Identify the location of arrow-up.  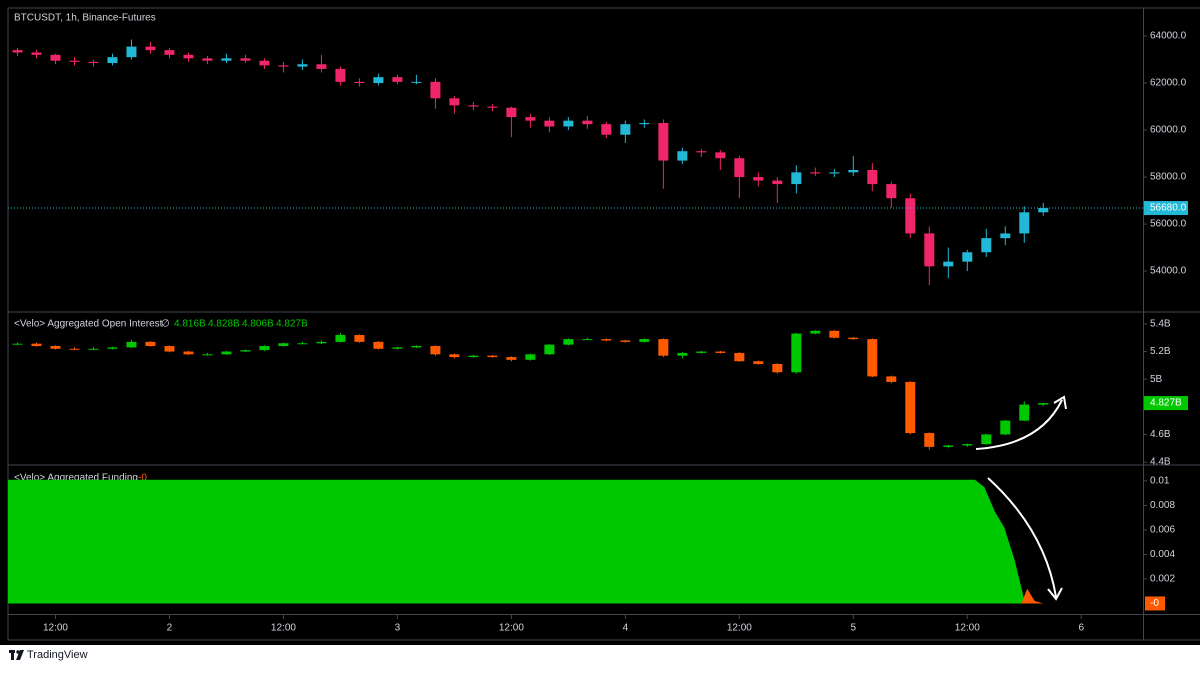
(1019, 424).